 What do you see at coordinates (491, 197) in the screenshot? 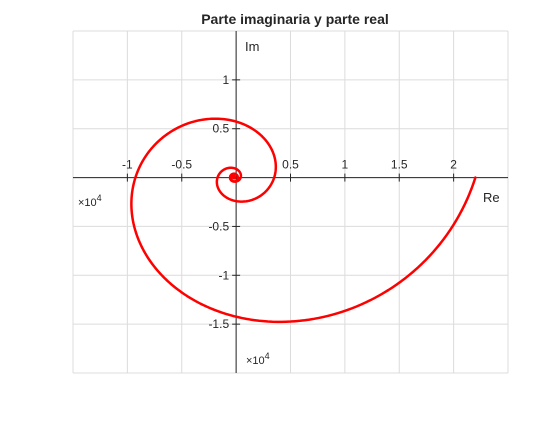
I see `x-axis-label: Re` at bounding box center [491, 197].